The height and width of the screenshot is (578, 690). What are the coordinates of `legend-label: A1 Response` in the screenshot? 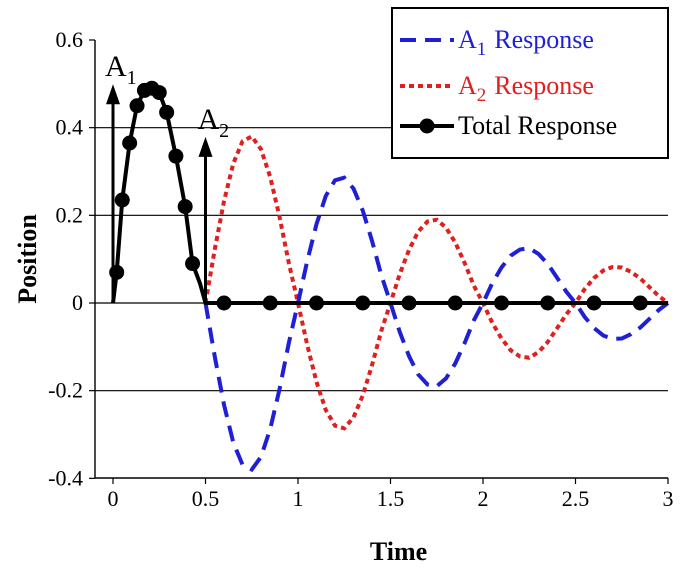 It's located at (526, 42).